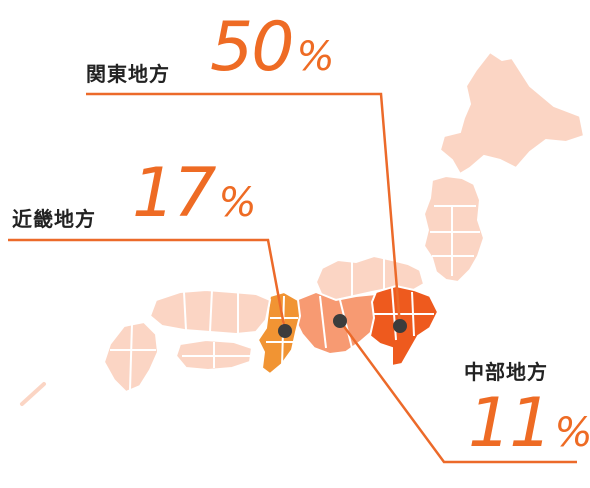 The image size is (590, 488). I want to click on kinki-label: 近畿地方, so click(54, 219).